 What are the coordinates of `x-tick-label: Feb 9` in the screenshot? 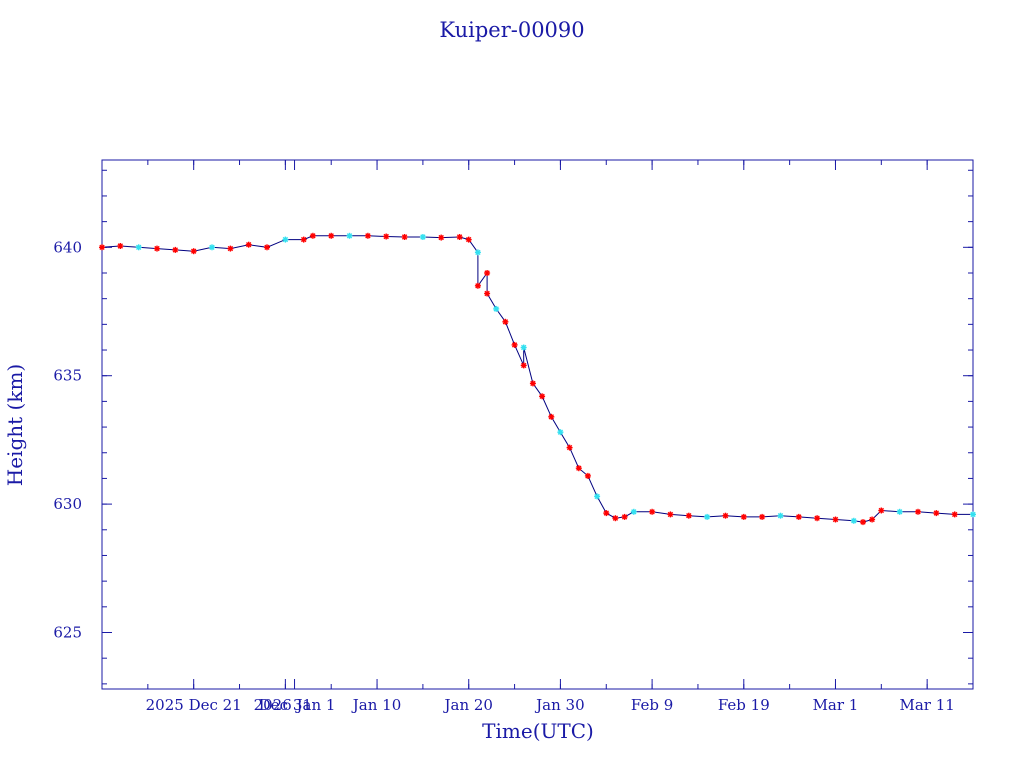 It's located at (652, 705).